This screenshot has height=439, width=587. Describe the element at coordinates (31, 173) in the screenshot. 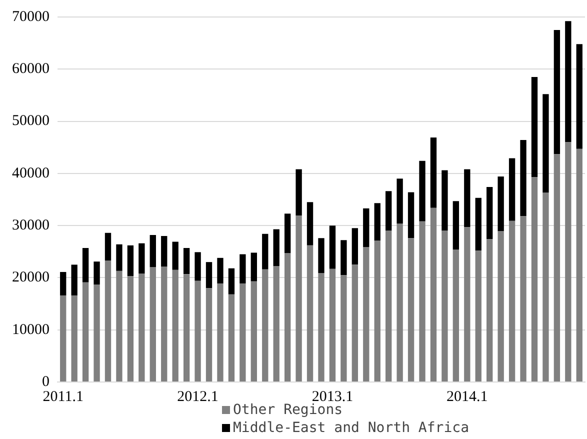

I see `y-tick-label: 40000` at that location.